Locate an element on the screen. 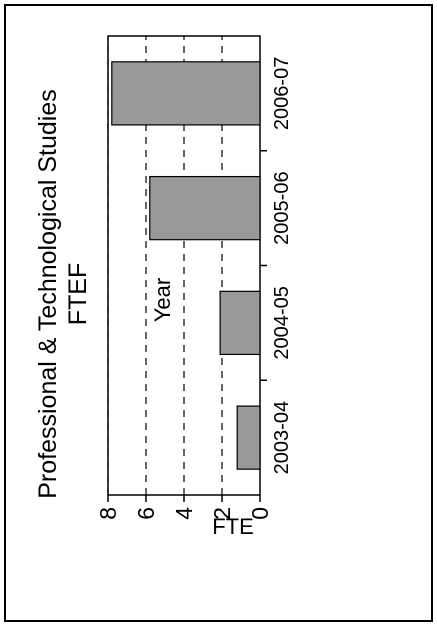 This screenshot has height=631, width=437. x-tick-label: 2005-06 is located at coordinates (282, 207).